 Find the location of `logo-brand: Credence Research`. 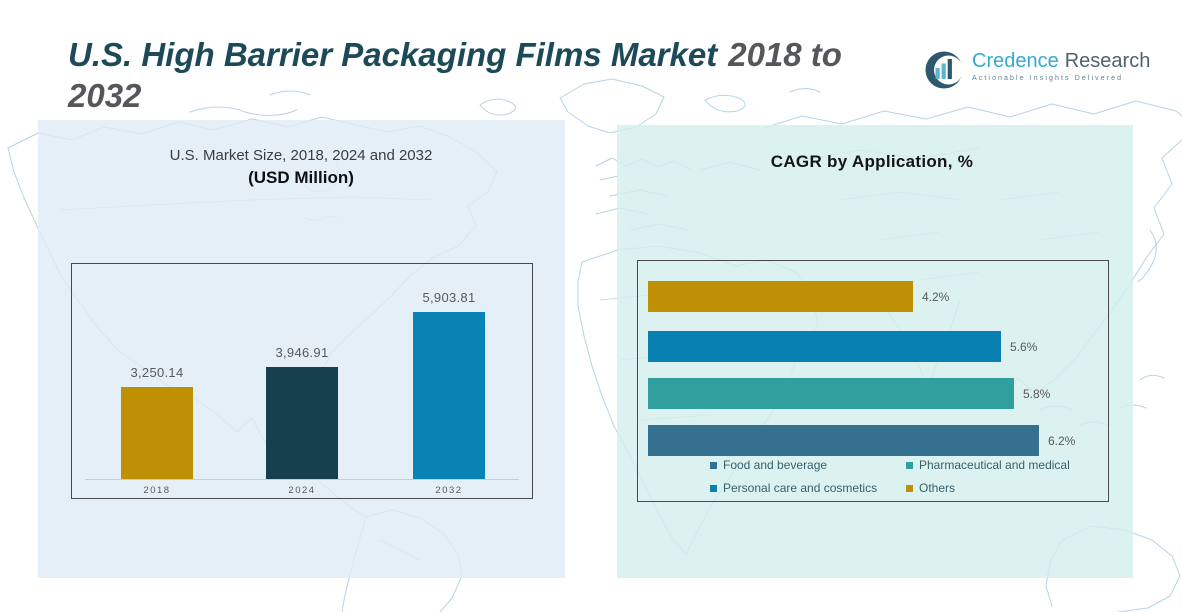

logo-brand: Credence Research is located at coordinates (1061, 61).